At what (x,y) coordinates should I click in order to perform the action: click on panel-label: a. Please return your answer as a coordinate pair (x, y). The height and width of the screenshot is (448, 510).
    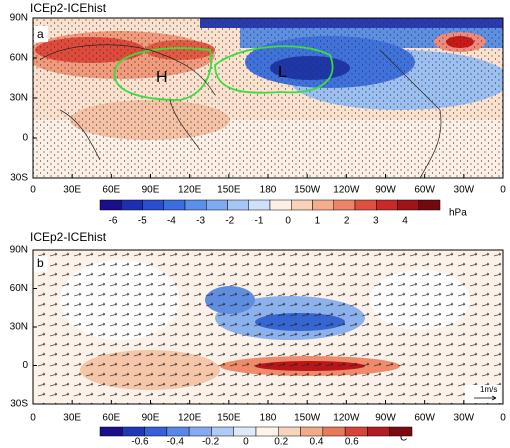
    Looking at the image, I should click on (40, 34).